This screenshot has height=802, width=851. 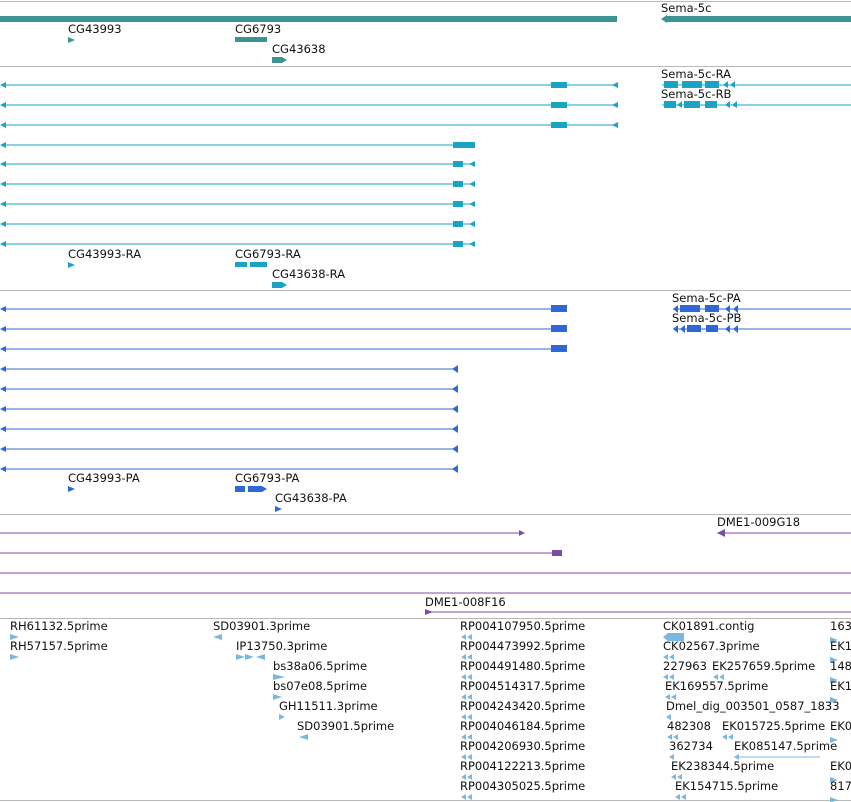 I want to click on protein-label-sema-5c-pb: Sema-5c-PB, so click(x=707, y=318).